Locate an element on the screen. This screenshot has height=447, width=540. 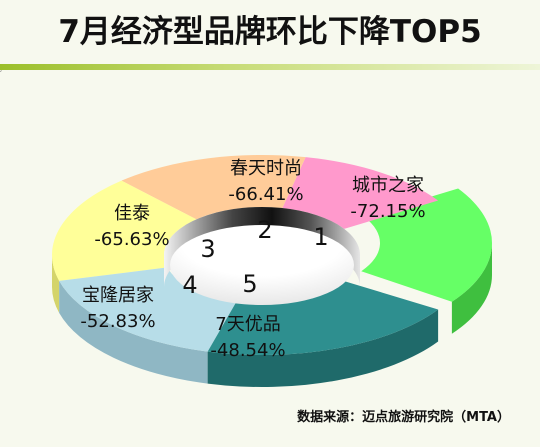
rank-number-3: 3 is located at coordinates (207, 249).